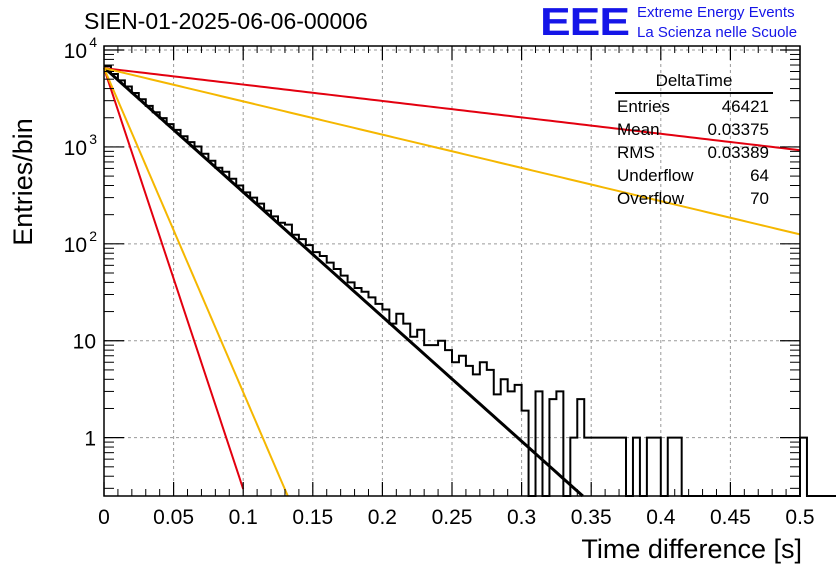 The width and height of the screenshot is (836, 572). I want to click on x-tick-label: 0.05, so click(173, 517).